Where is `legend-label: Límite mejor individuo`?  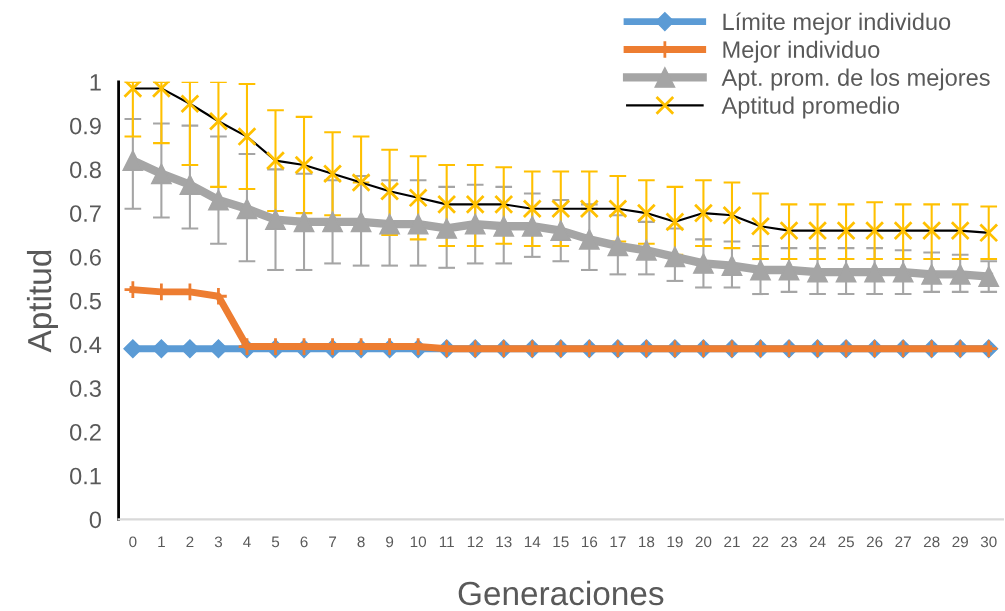
legend-label: Límite mejor individuo is located at coordinates (837, 23).